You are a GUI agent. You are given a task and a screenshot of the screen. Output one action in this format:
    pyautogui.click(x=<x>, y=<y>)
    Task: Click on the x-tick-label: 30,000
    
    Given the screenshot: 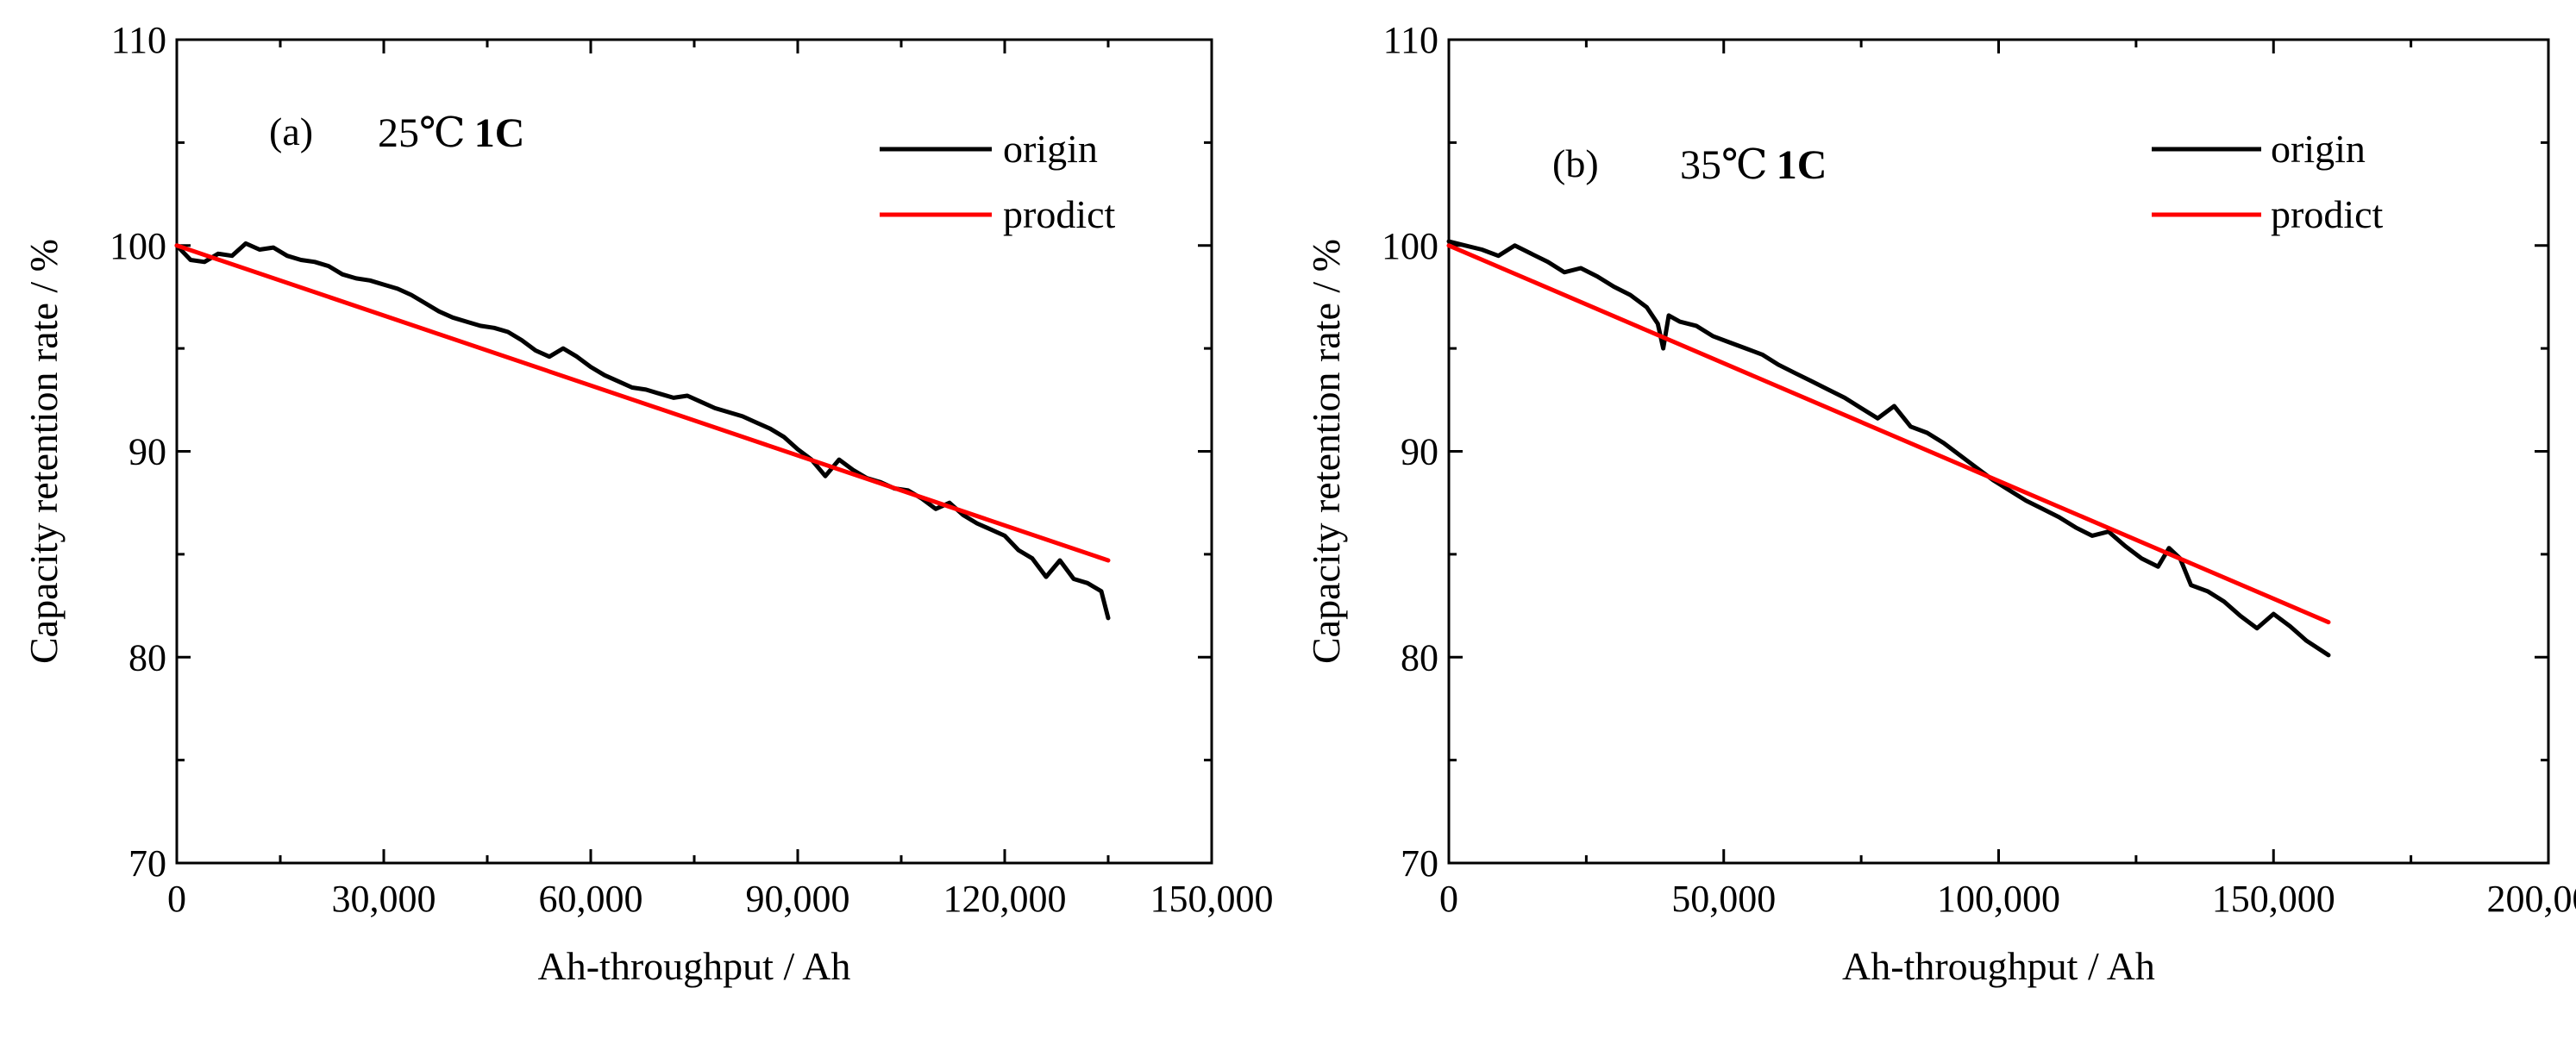 What is the action you would take?
    pyautogui.click(x=384, y=899)
    